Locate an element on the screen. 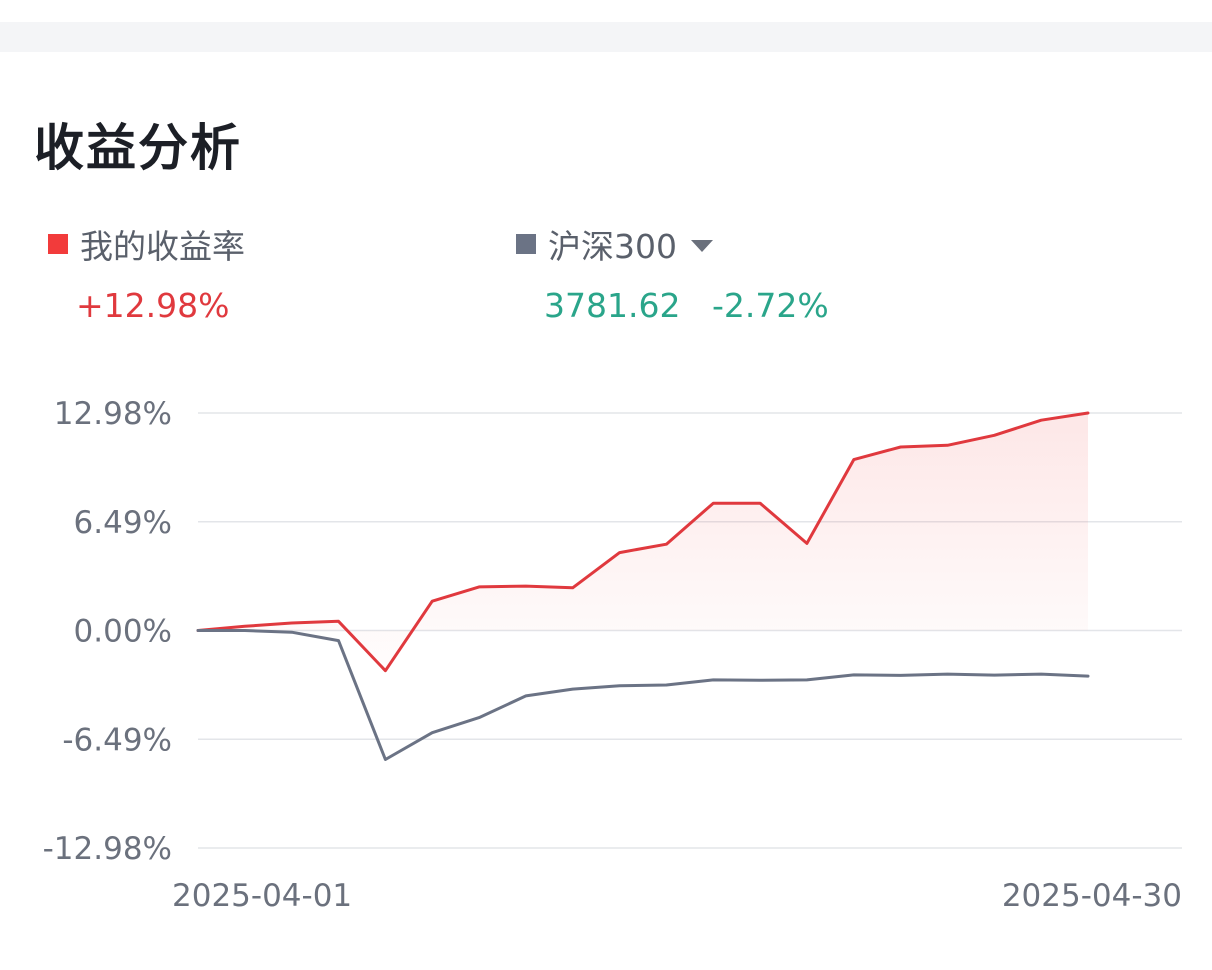  page-title: 收益分析 is located at coordinates (138, 148).